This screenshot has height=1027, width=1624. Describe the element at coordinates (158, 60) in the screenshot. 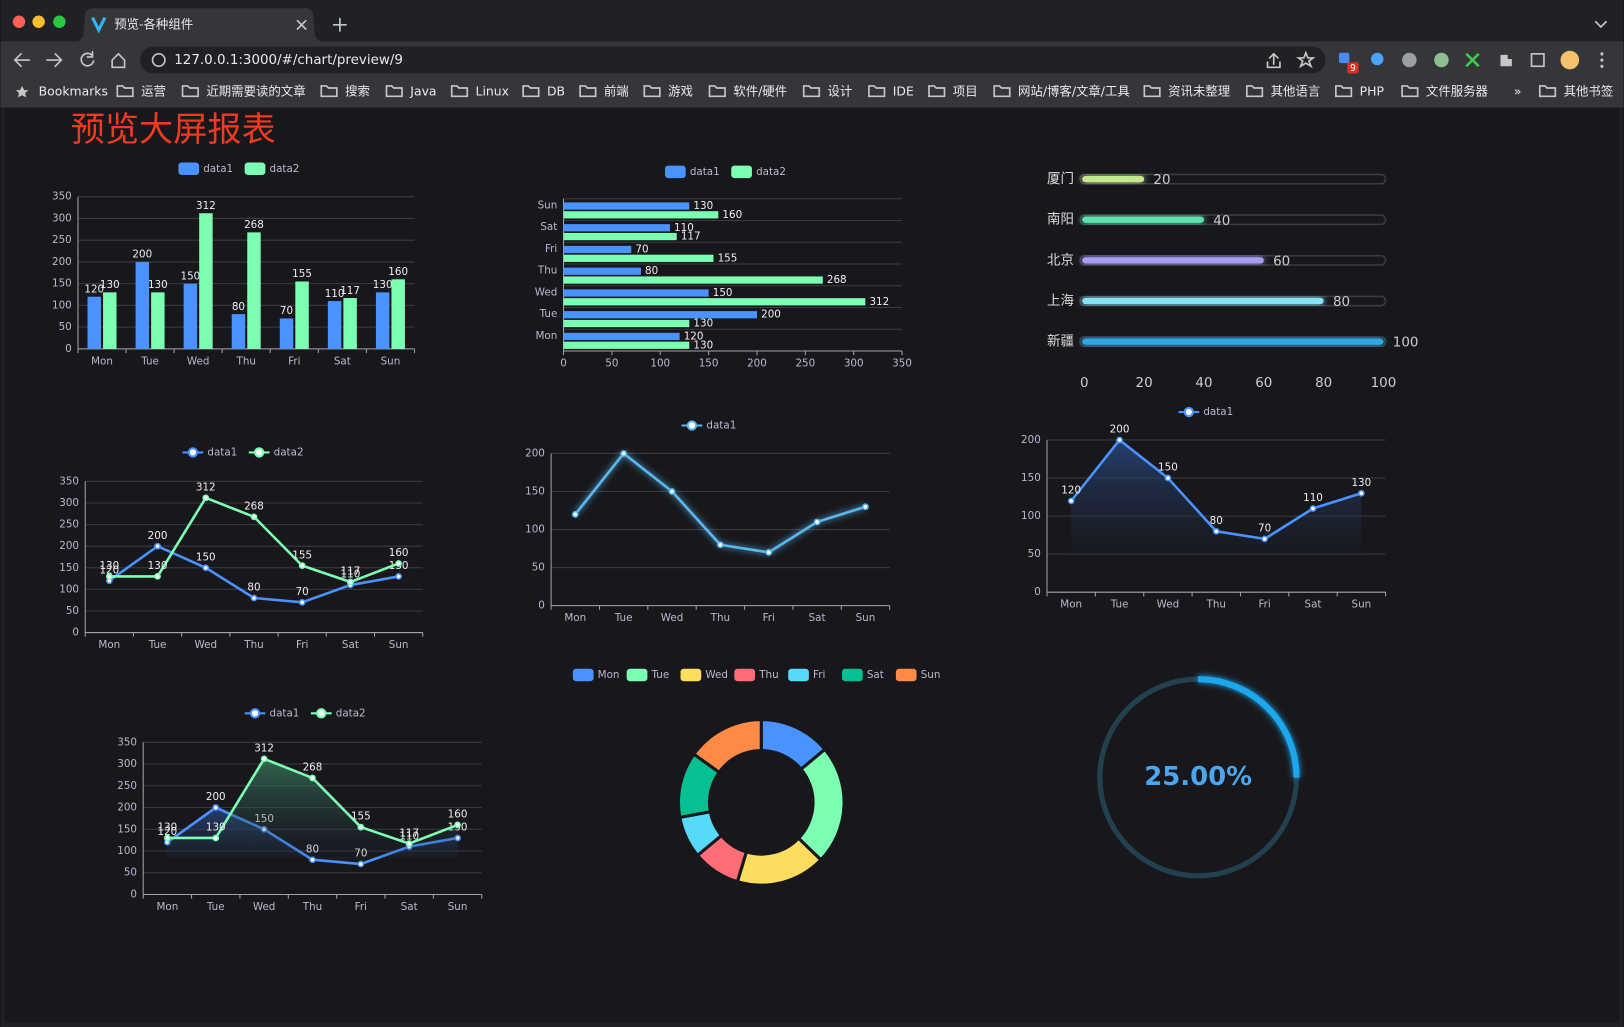

I see `site-info` at that location.